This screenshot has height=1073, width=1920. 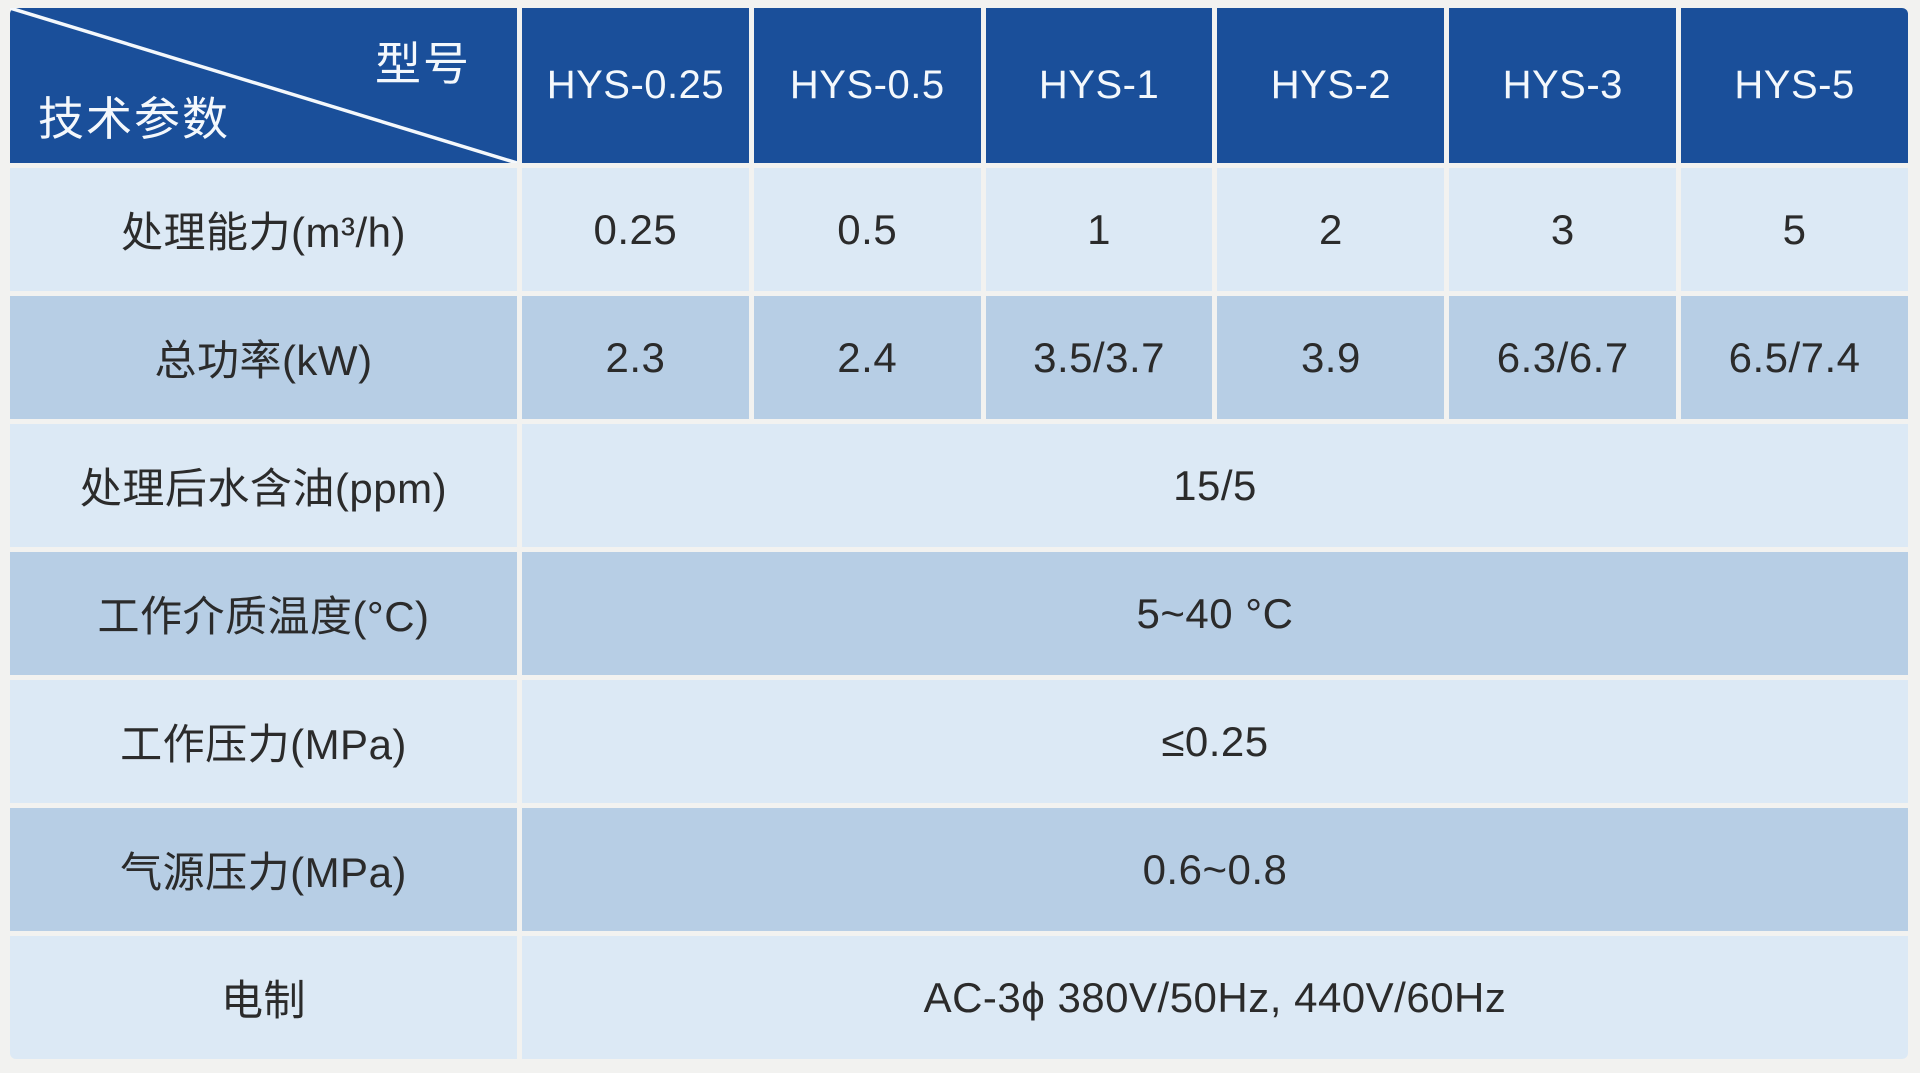 What do you see at coordinates (263, 357) in the screenshot?
I see `row-label-total-power: 总功率(kW)` at bounding box center [263, 357].